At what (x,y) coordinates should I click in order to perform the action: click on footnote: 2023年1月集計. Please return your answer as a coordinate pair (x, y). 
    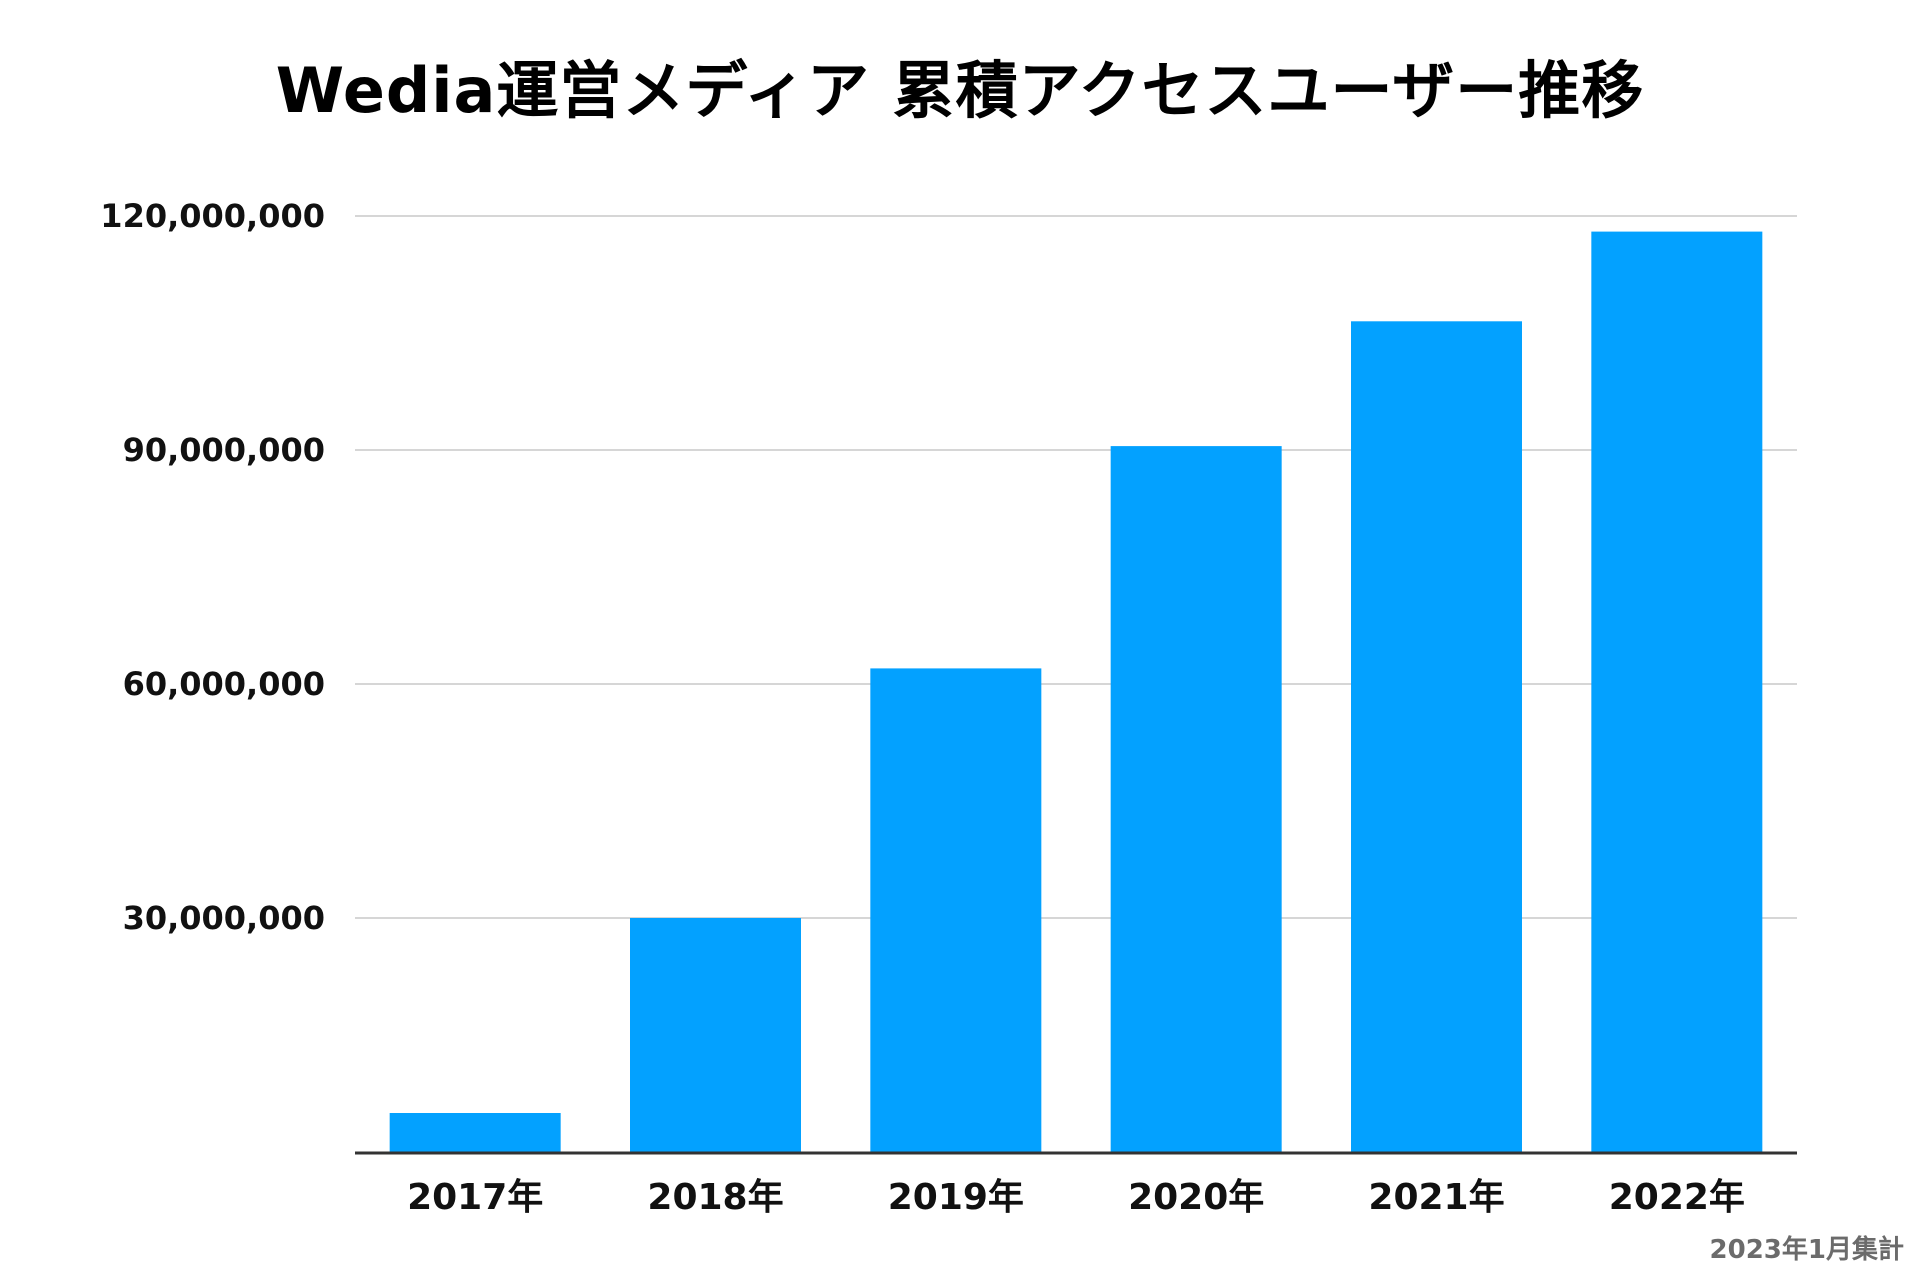
    Looking at the image, I should click on (1806, 1250).